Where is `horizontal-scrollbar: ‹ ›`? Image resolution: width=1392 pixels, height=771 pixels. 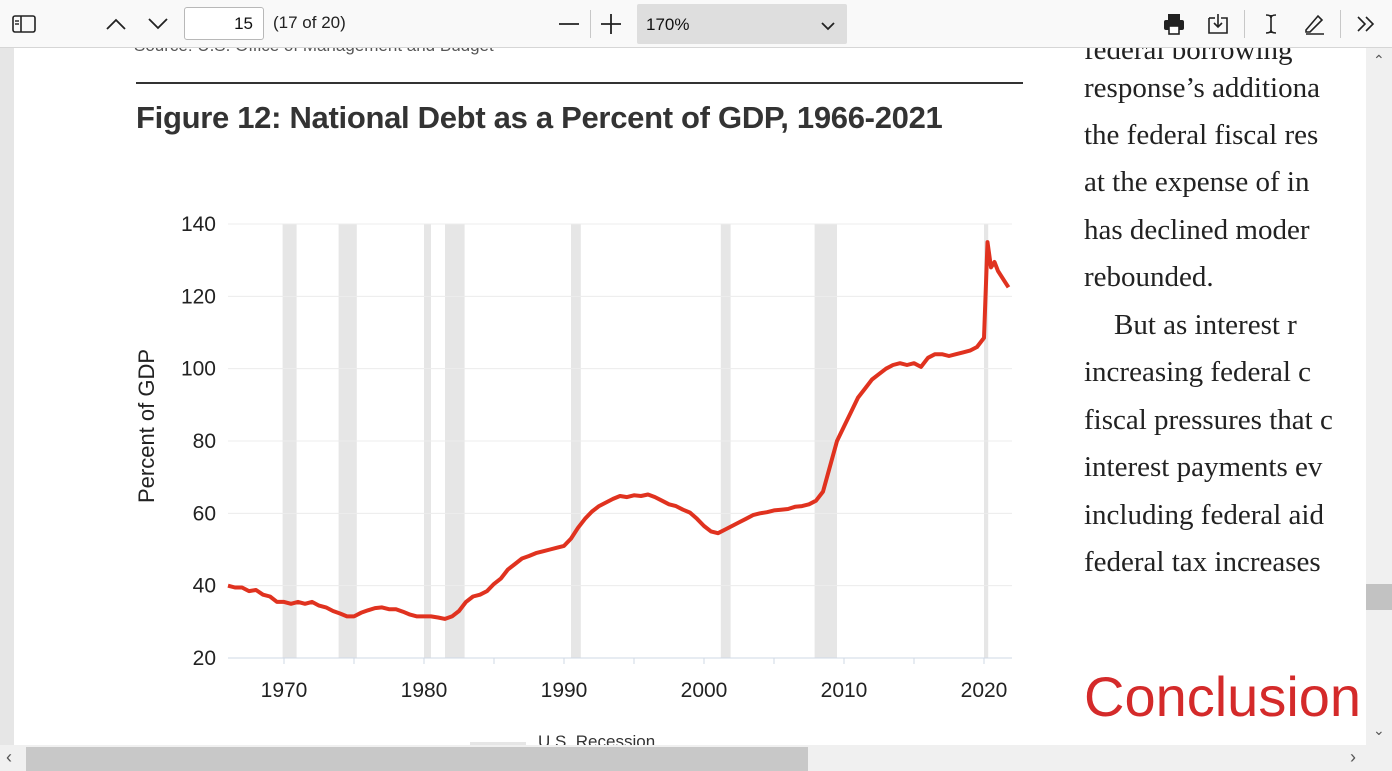
horizontal-scrollbar: ‹ › is located at coordinates (696, 758).